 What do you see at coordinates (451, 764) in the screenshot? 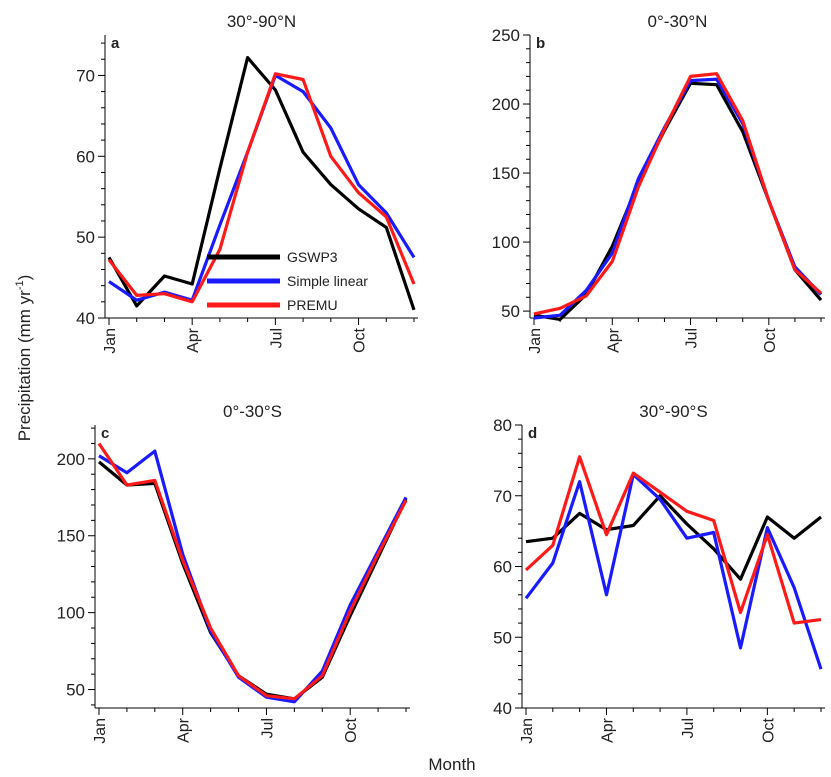
I see `x-axis-label: Month` at bounding box center [451, 764].